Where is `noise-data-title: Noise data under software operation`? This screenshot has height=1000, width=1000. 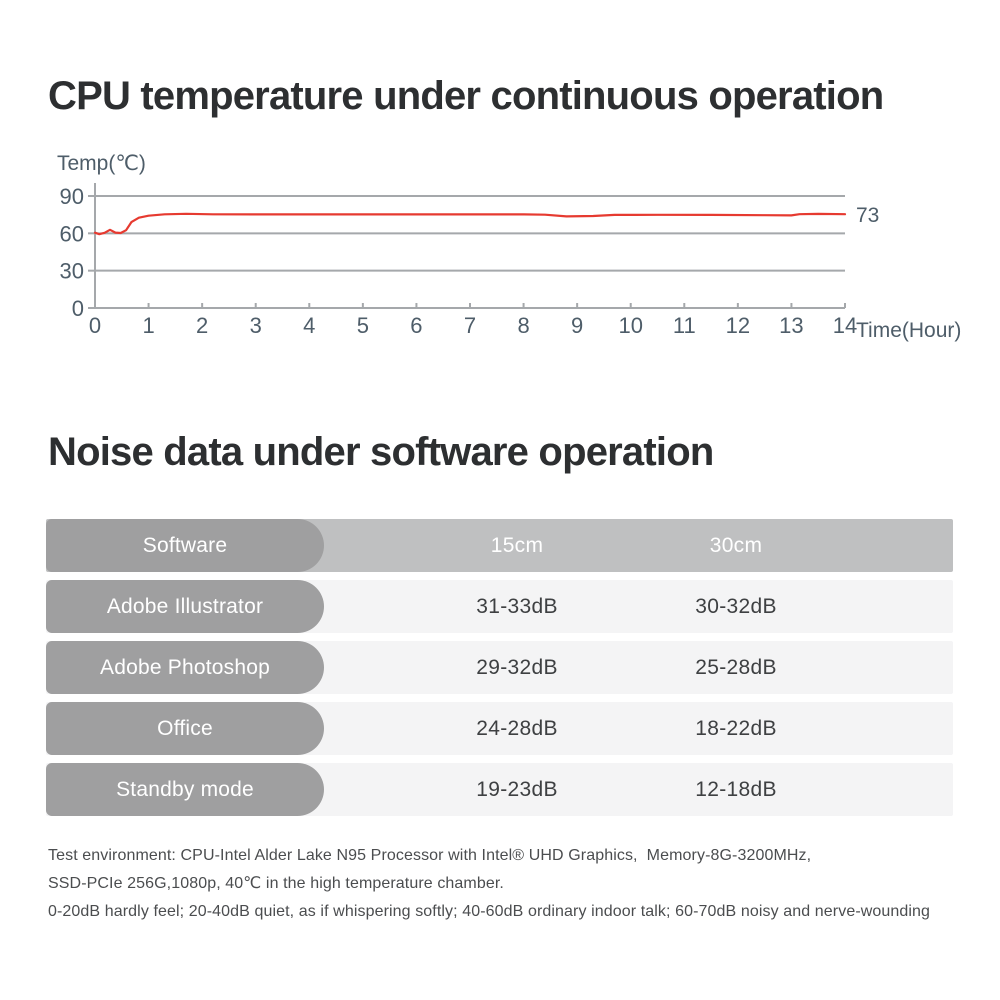
noise-data-title: Noise data under software operation is located at coordinates (381, 452).